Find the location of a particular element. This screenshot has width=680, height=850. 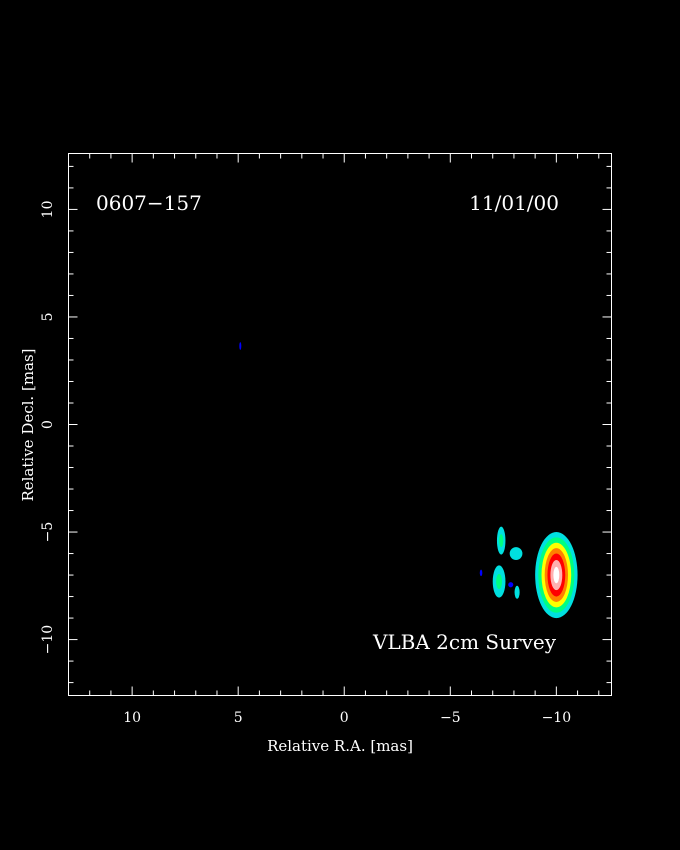

component-core is located at coordinates (556, 575).